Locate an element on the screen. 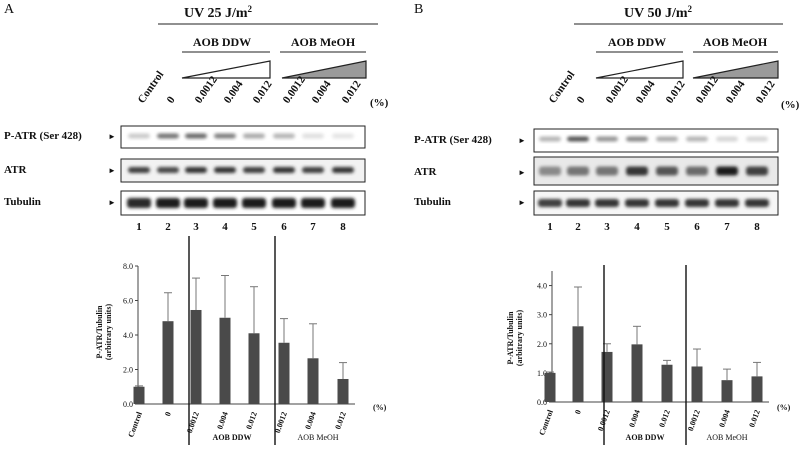 This screenshot has width=803, height=451. blot-label: Tubulin is located at coordinates (22, 202).